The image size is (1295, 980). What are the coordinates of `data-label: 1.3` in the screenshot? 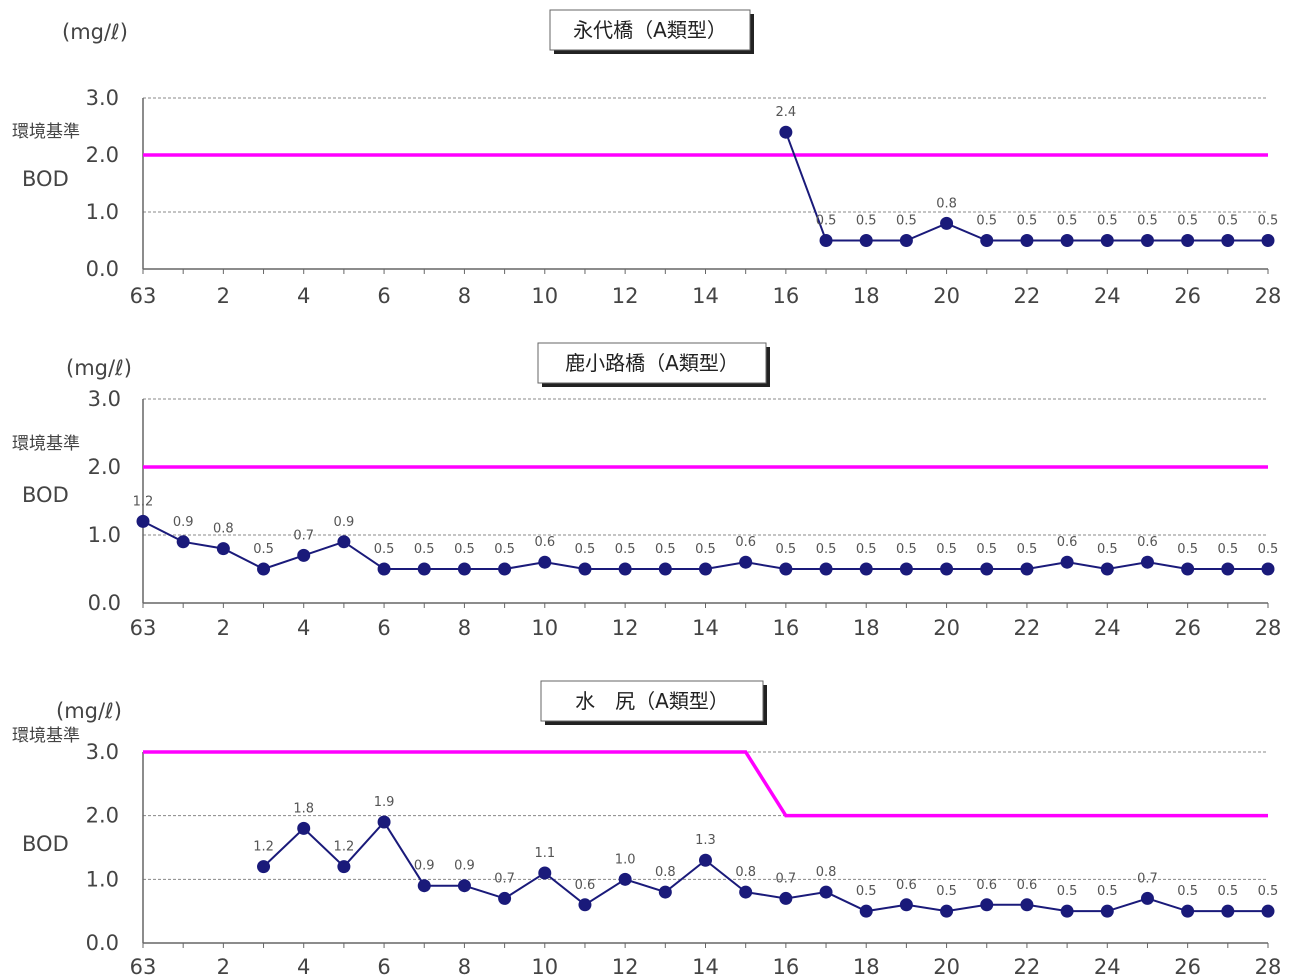 It's located at (705, 840).